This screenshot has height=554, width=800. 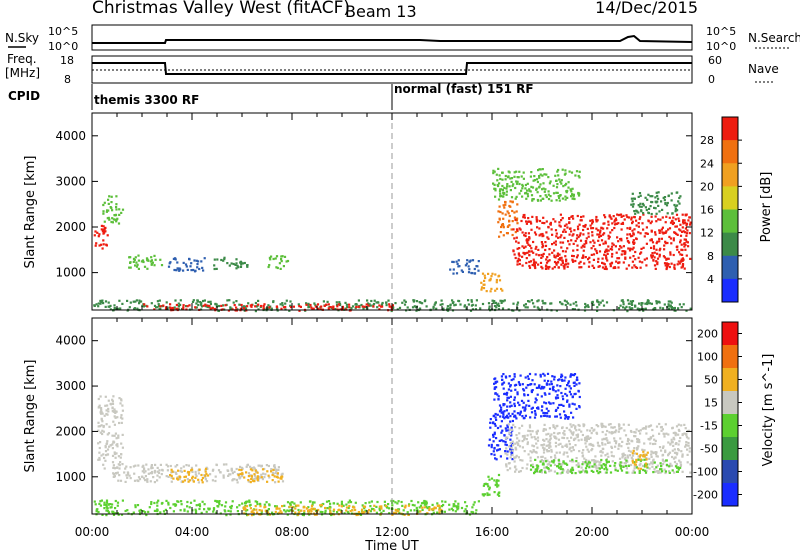 I want to click on power-echo-region, so click(x=278, y=262).